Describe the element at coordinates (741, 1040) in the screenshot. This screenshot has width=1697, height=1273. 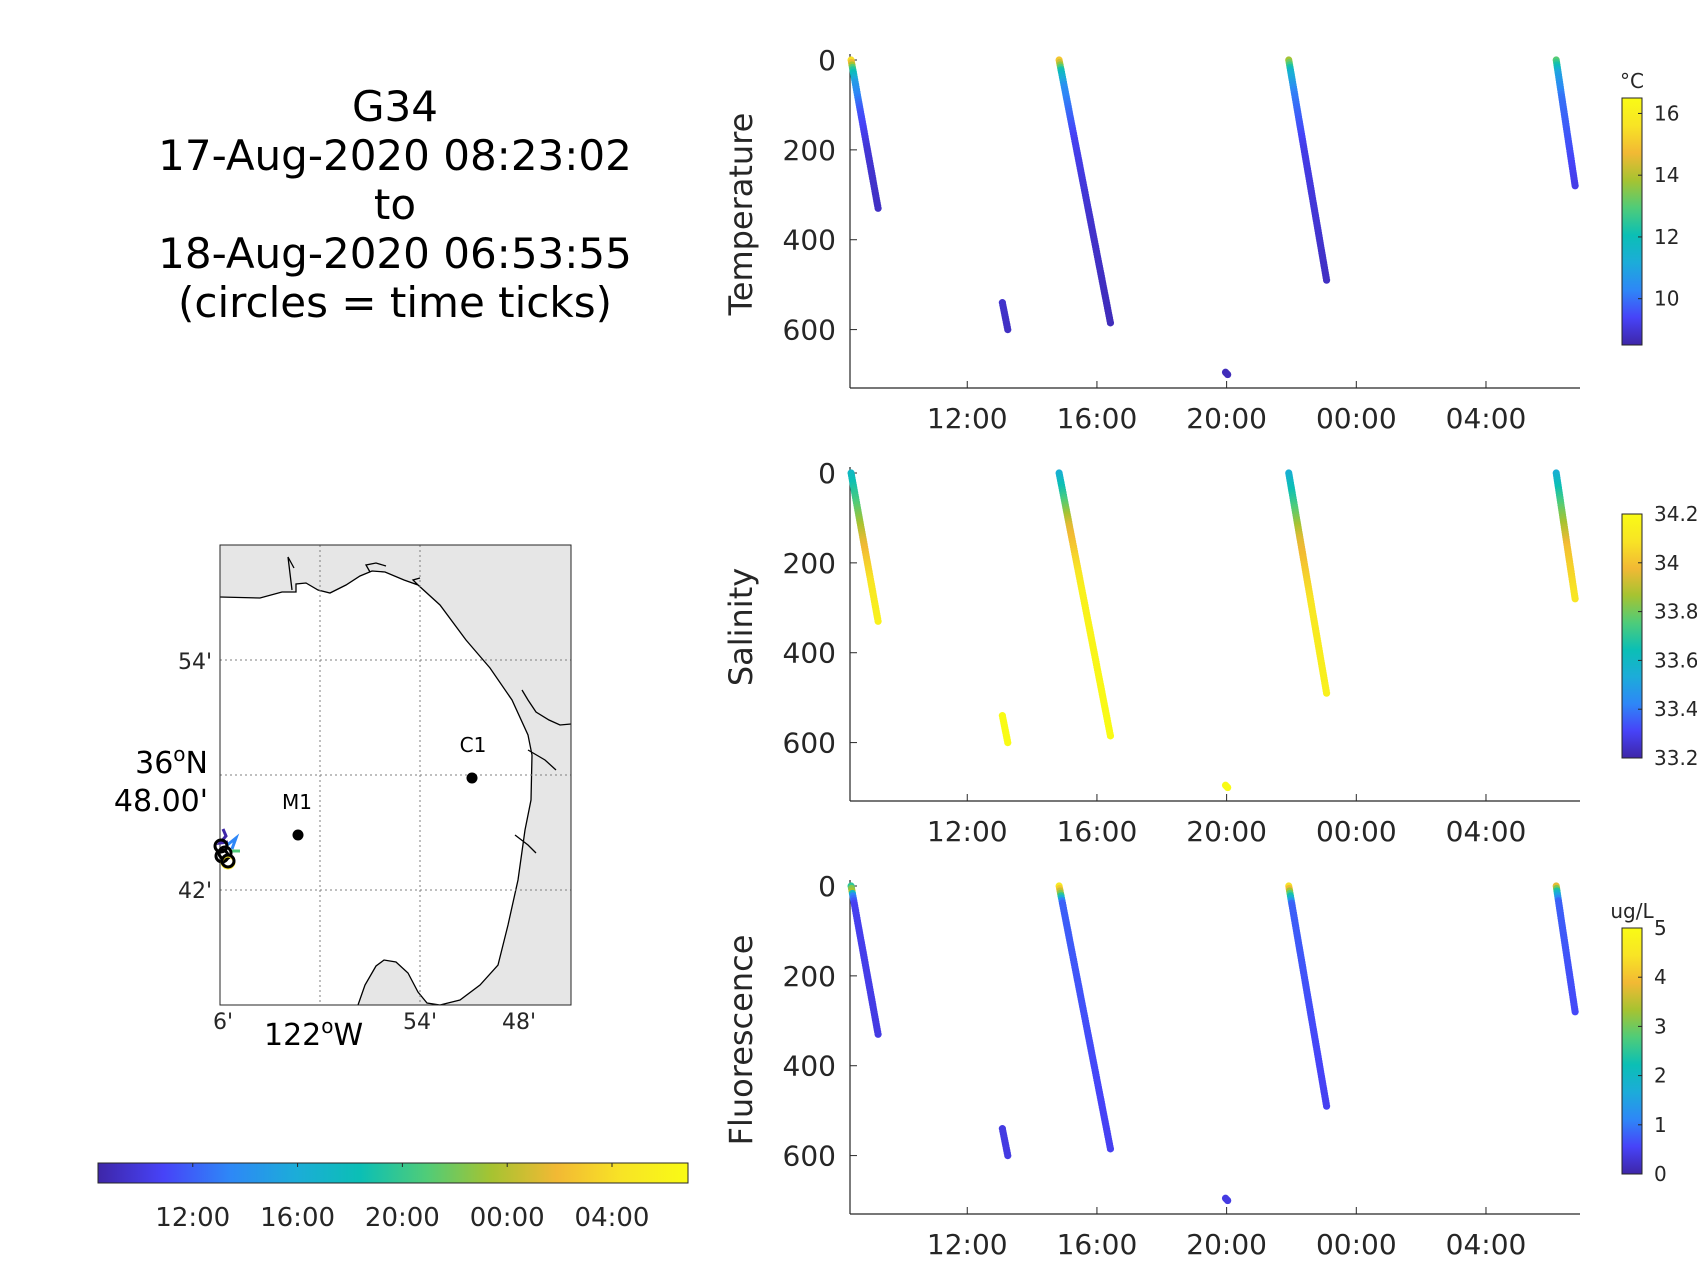
I see `y-axis-label: Fluorescence` at that location.